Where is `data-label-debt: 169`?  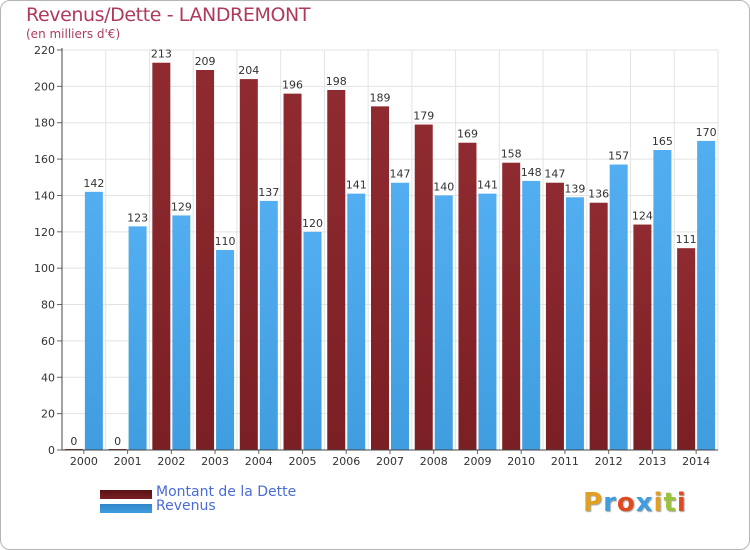
data-label-debt: 169 is located at coordinates (467, 134).